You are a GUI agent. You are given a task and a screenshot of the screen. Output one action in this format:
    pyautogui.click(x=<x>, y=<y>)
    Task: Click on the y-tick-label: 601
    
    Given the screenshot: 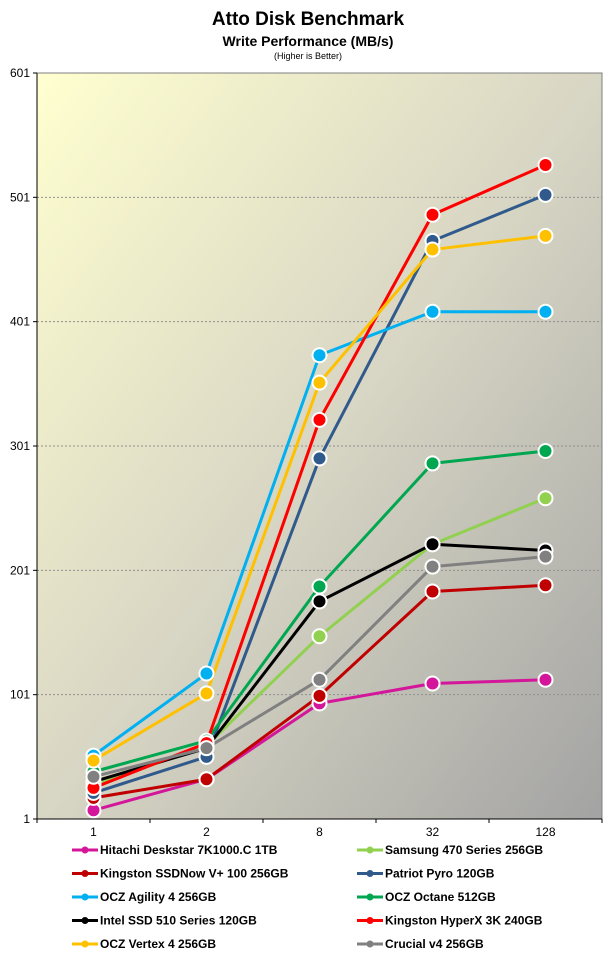 What is the action you would take?
    pyautogui.click(x=20, y=73)
    